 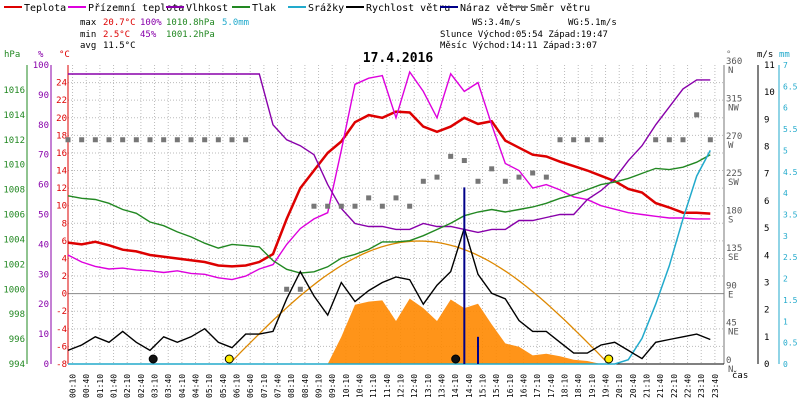 What do you see at coordinates (64, 295) in the screenshot?
I see `temperature-tick-label: 0` at bounding box center [64, 295].